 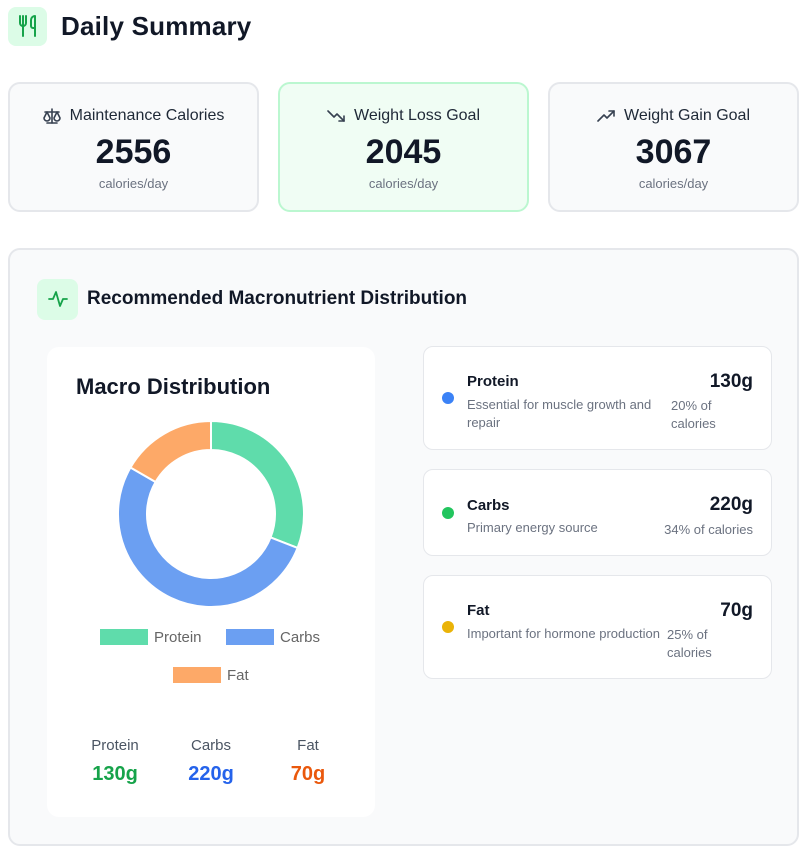 What do you see at coordinates (277, 298) in the screenshot?
I see `panel-title: Recommended Macronutrient Distribution` at bounding box center [277, 298].